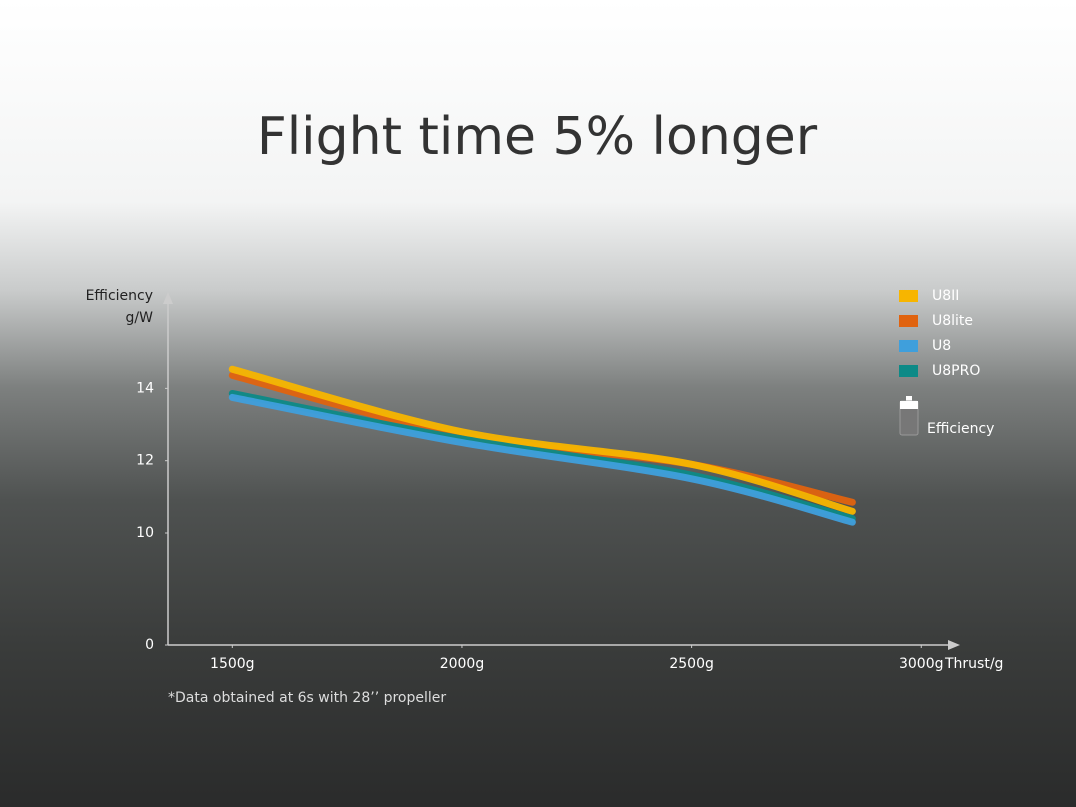  Describe the element at coordinates (119, 296) in the screenshot. I see `y-axis-label: Efficiency` at that location.